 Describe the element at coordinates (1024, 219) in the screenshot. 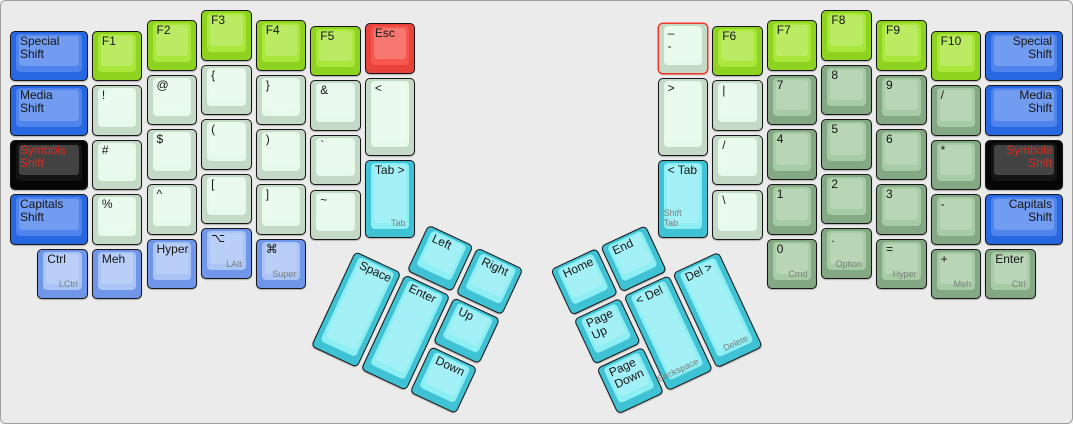

I see `key-capitals-shift-right: Capitals Shift` at that location.